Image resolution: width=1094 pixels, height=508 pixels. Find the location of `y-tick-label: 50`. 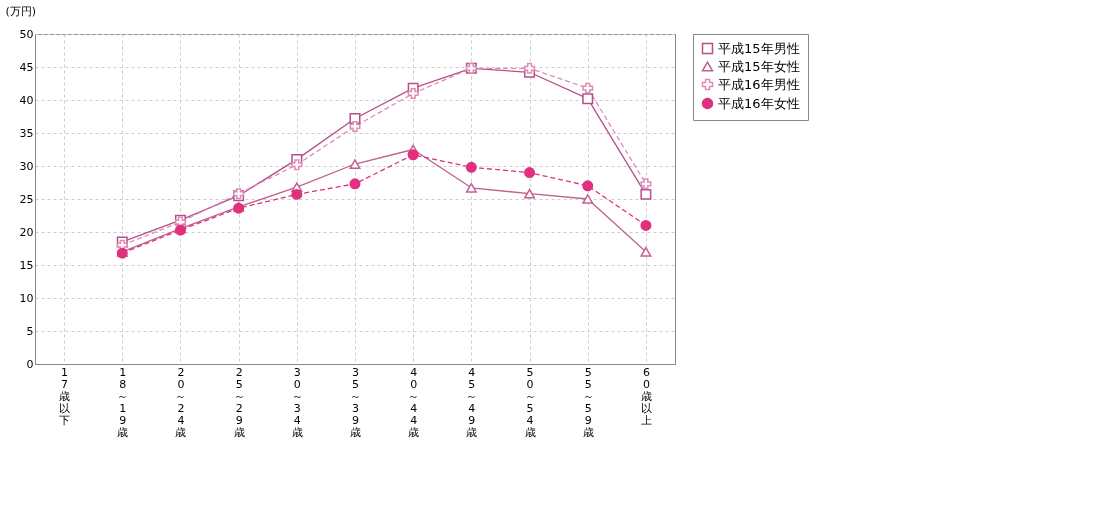

y-tick-label: 50 is located at coordinates (26, 34).